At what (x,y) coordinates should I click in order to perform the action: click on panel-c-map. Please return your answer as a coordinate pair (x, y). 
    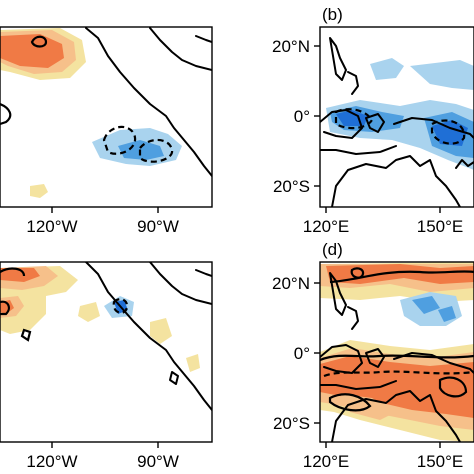
    Looking at the image, I should click on (106, 336).